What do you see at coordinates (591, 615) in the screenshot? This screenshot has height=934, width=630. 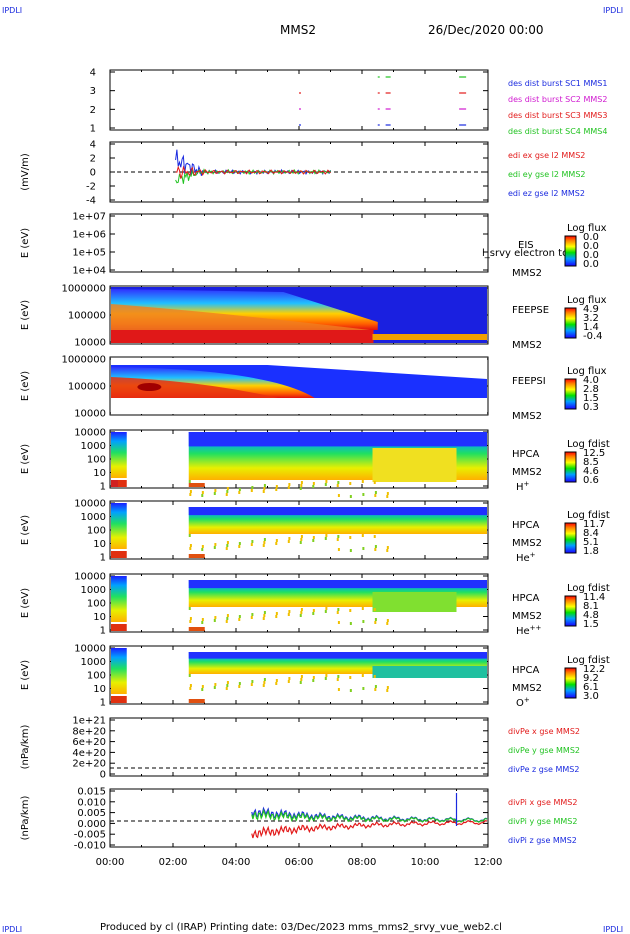 I see `colorbar-tick: 4.8` at bounding box center [591, 615].